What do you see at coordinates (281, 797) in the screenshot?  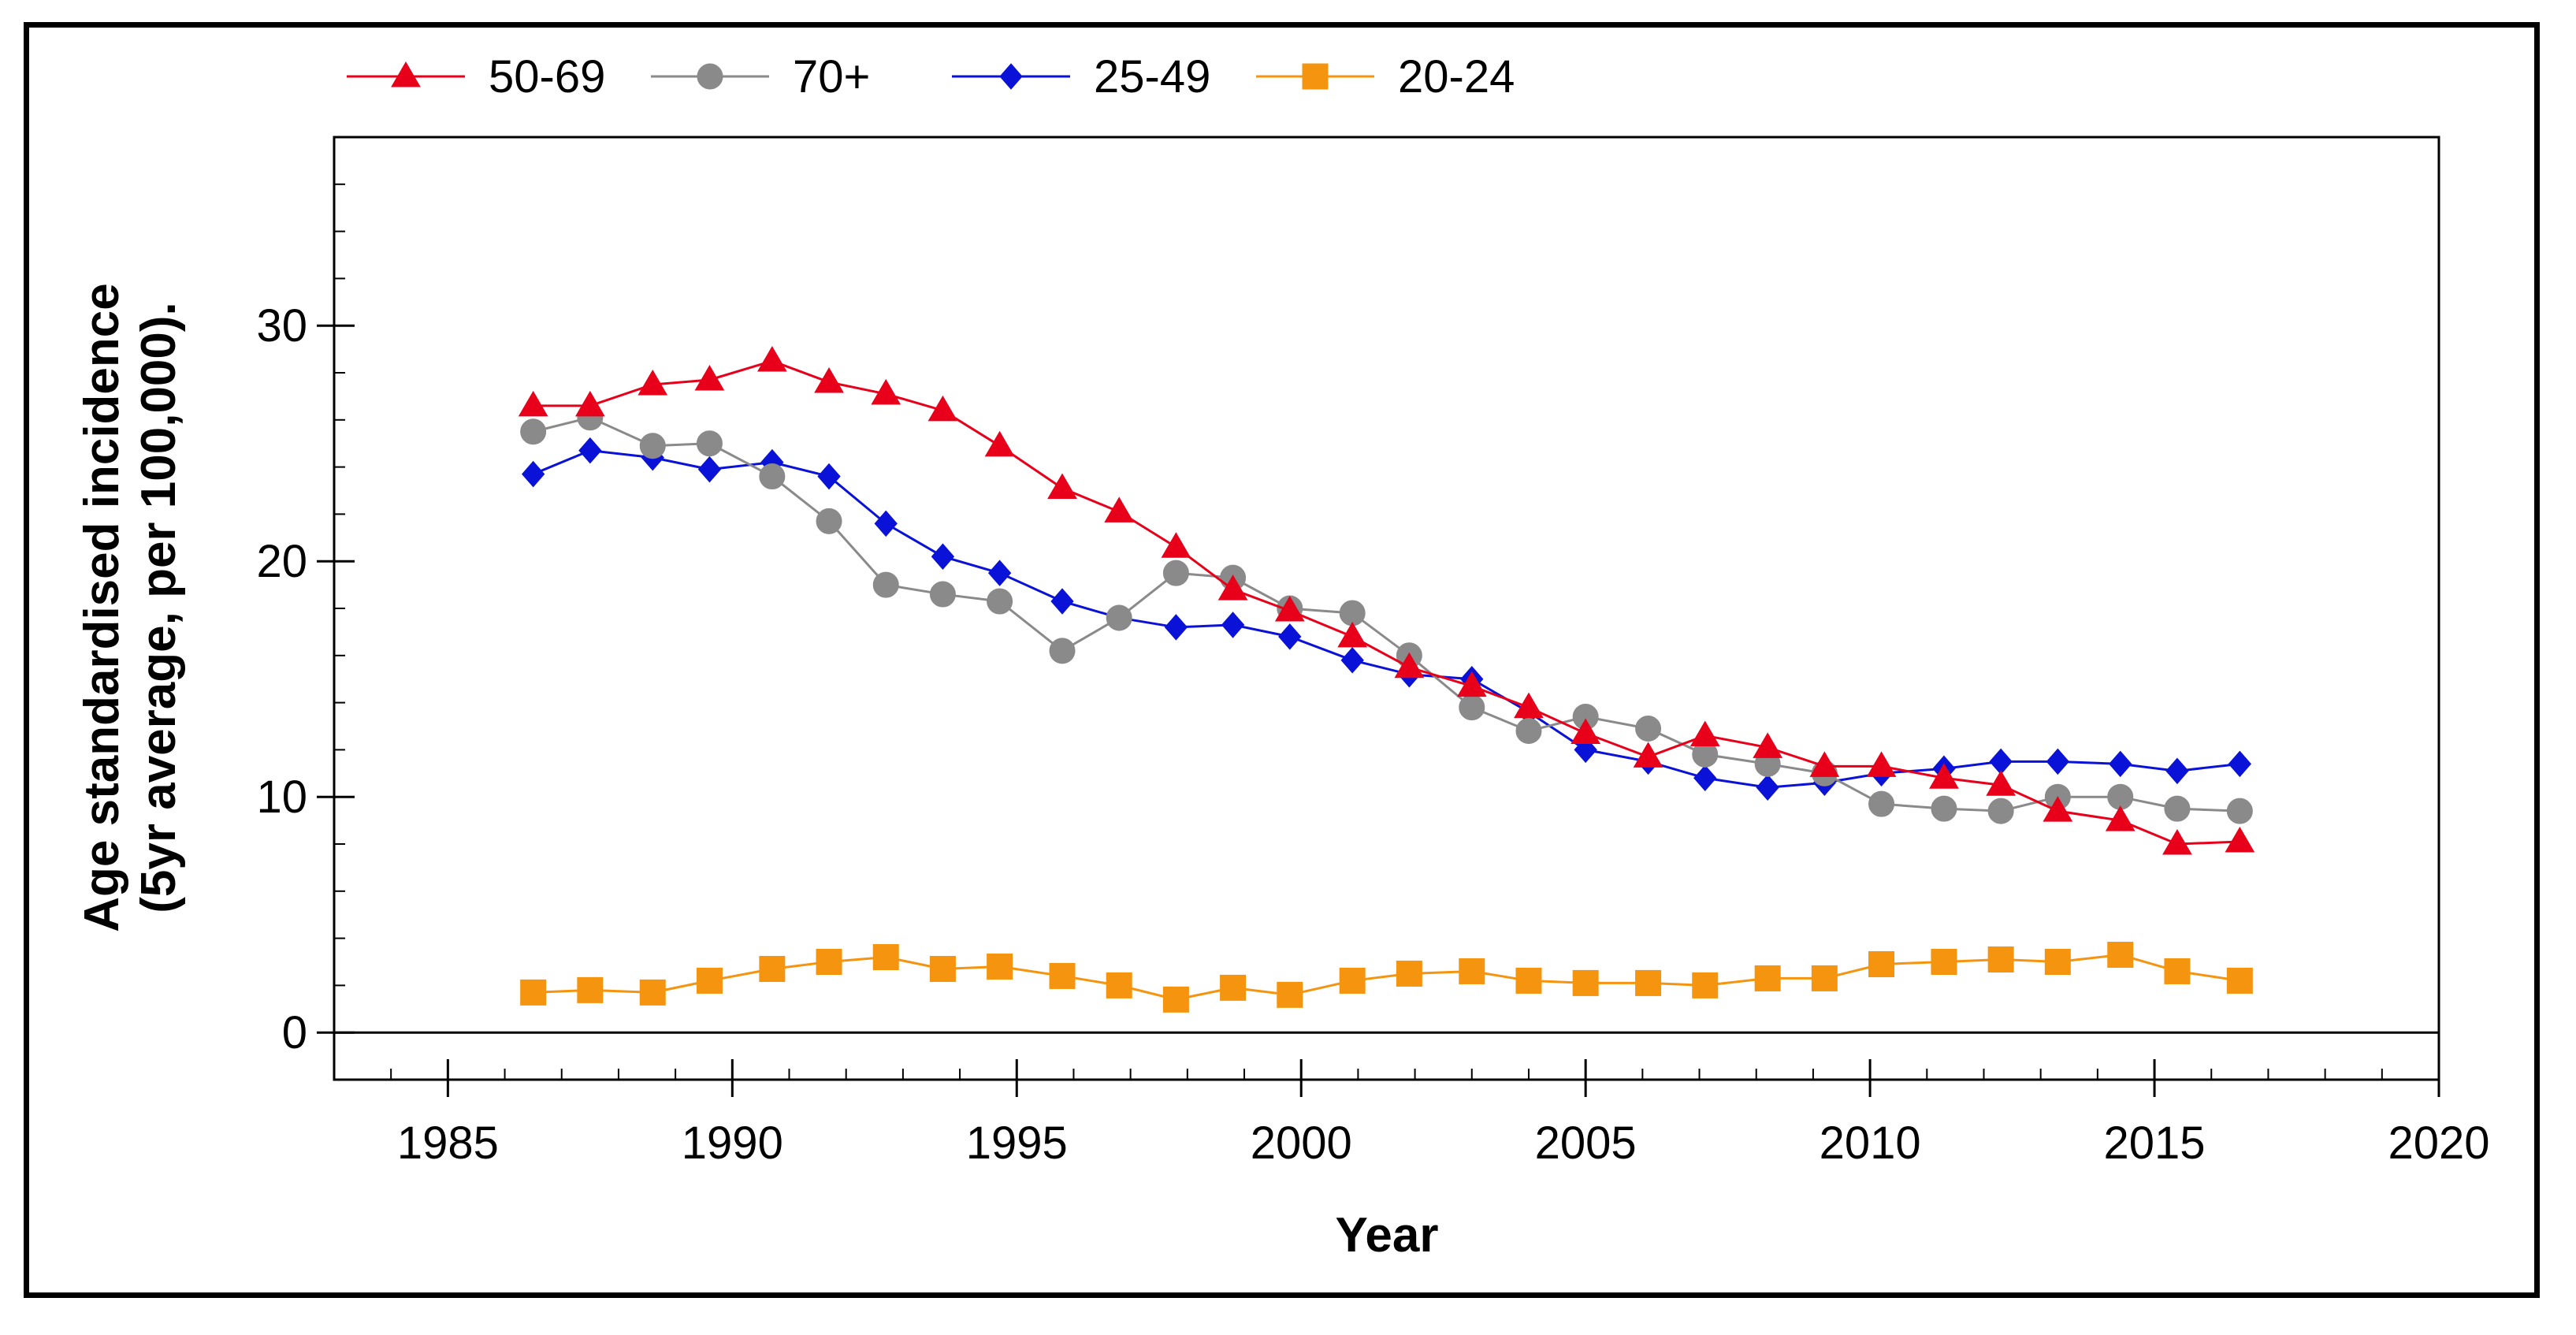 I see `y-tick-label: 10` at bounding box center [281, 797].